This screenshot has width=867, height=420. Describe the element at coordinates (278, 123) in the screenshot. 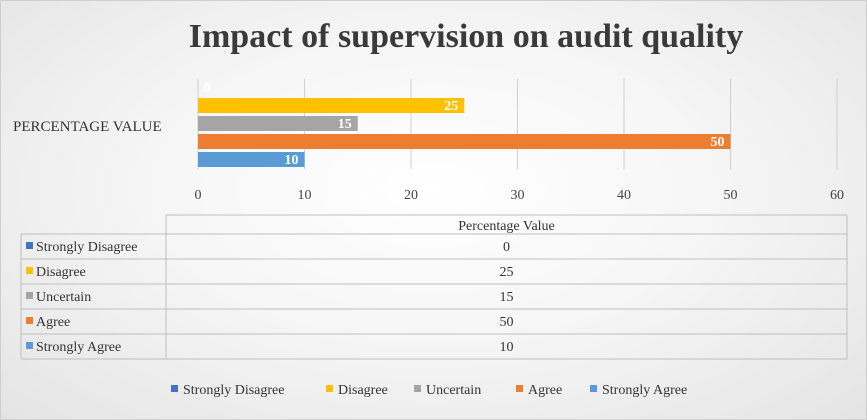

I see `bar-uncertain` at that location.